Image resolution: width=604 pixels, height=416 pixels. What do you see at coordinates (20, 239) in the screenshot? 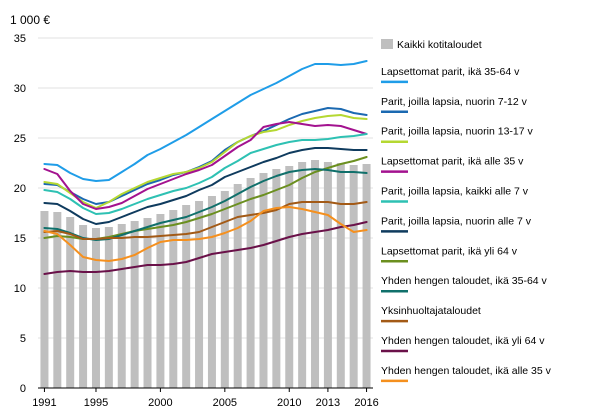
I see `y-tick-label: 15` at bounding box center [20, 239].